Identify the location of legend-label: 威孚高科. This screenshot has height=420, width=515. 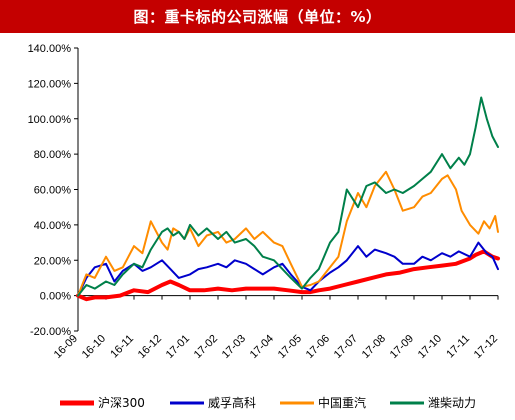
(232, 402).